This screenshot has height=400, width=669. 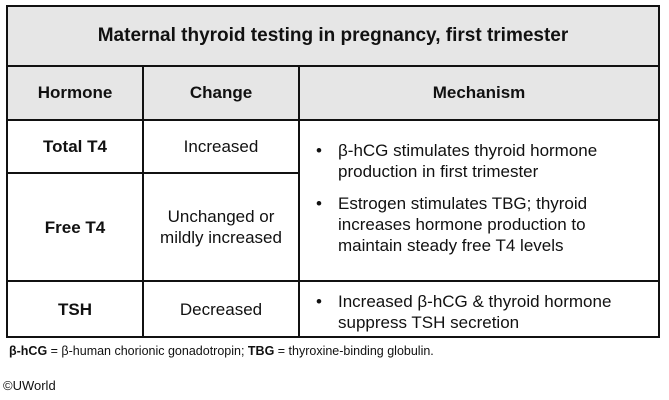 I want to click on row-hormone: Free T4, so click(x=75, y=227).